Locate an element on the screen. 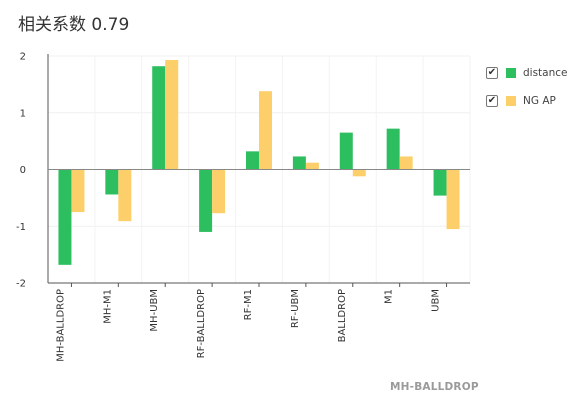  y-tick-label: 1 is located at coordinates (23, 113).